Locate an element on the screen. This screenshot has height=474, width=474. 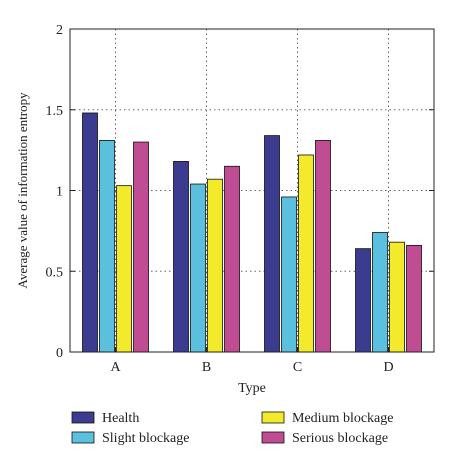
y-tick-label: 0 is located at coordinates (59, 353).